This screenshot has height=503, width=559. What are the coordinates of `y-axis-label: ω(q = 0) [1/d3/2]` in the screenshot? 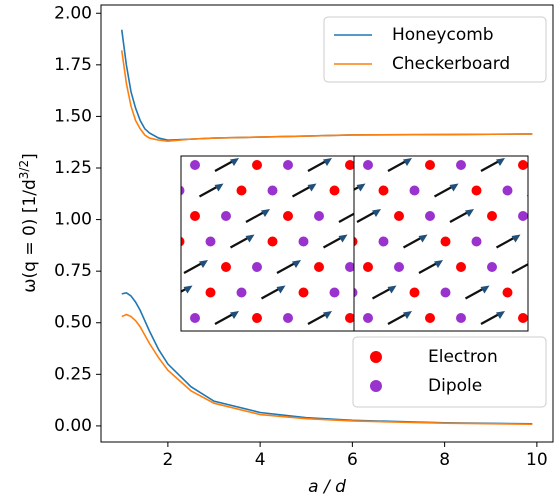 It's located at (29, 222).